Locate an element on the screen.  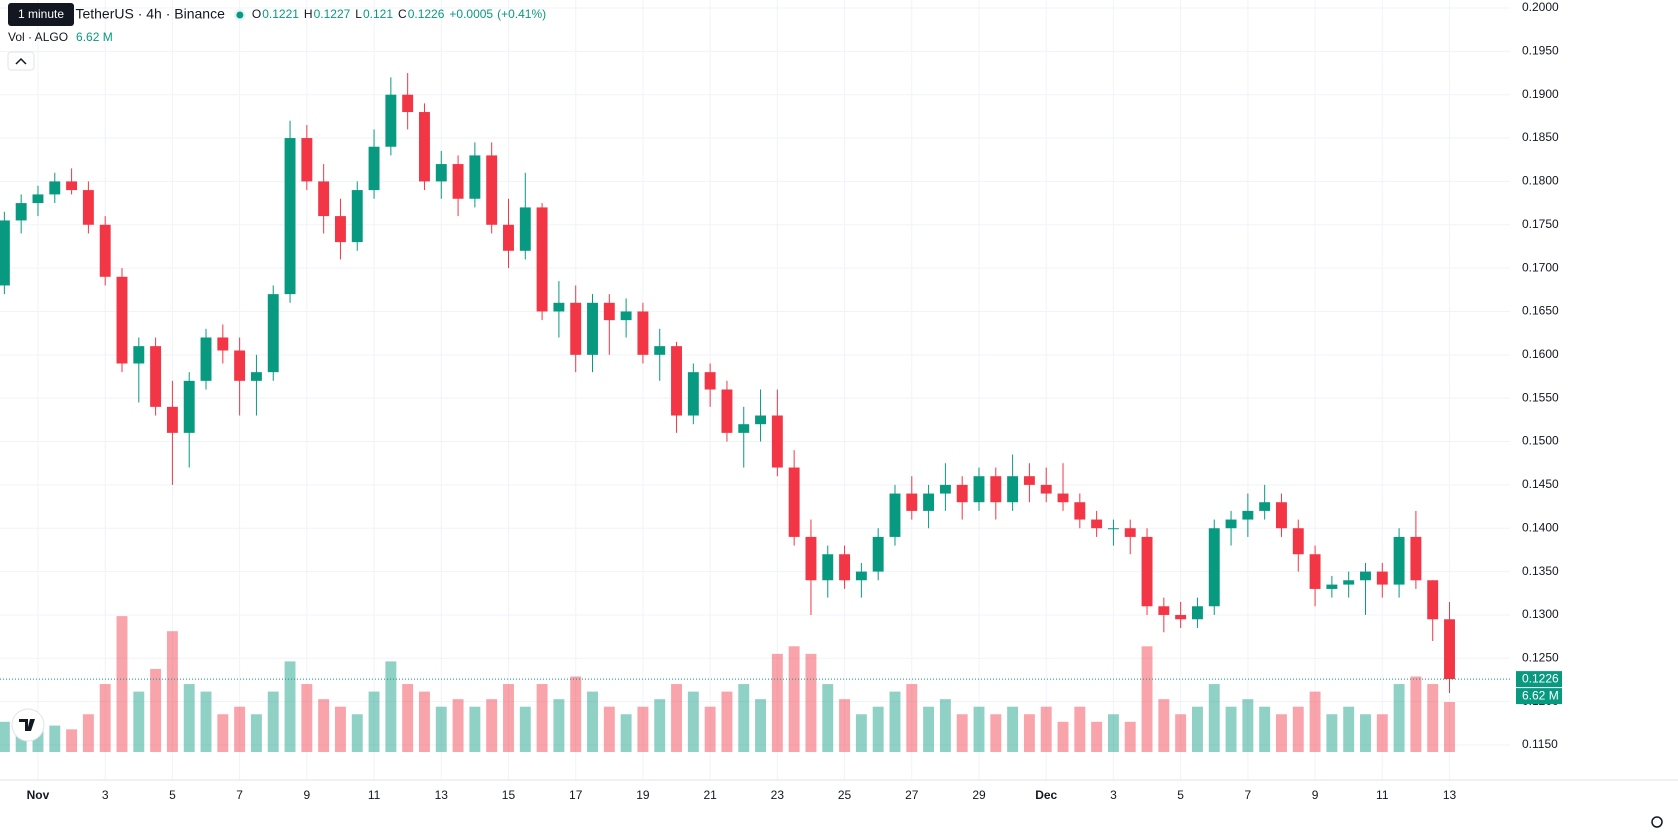
y-tick-label: 0.1150 is located at coordinates (1540, 744).